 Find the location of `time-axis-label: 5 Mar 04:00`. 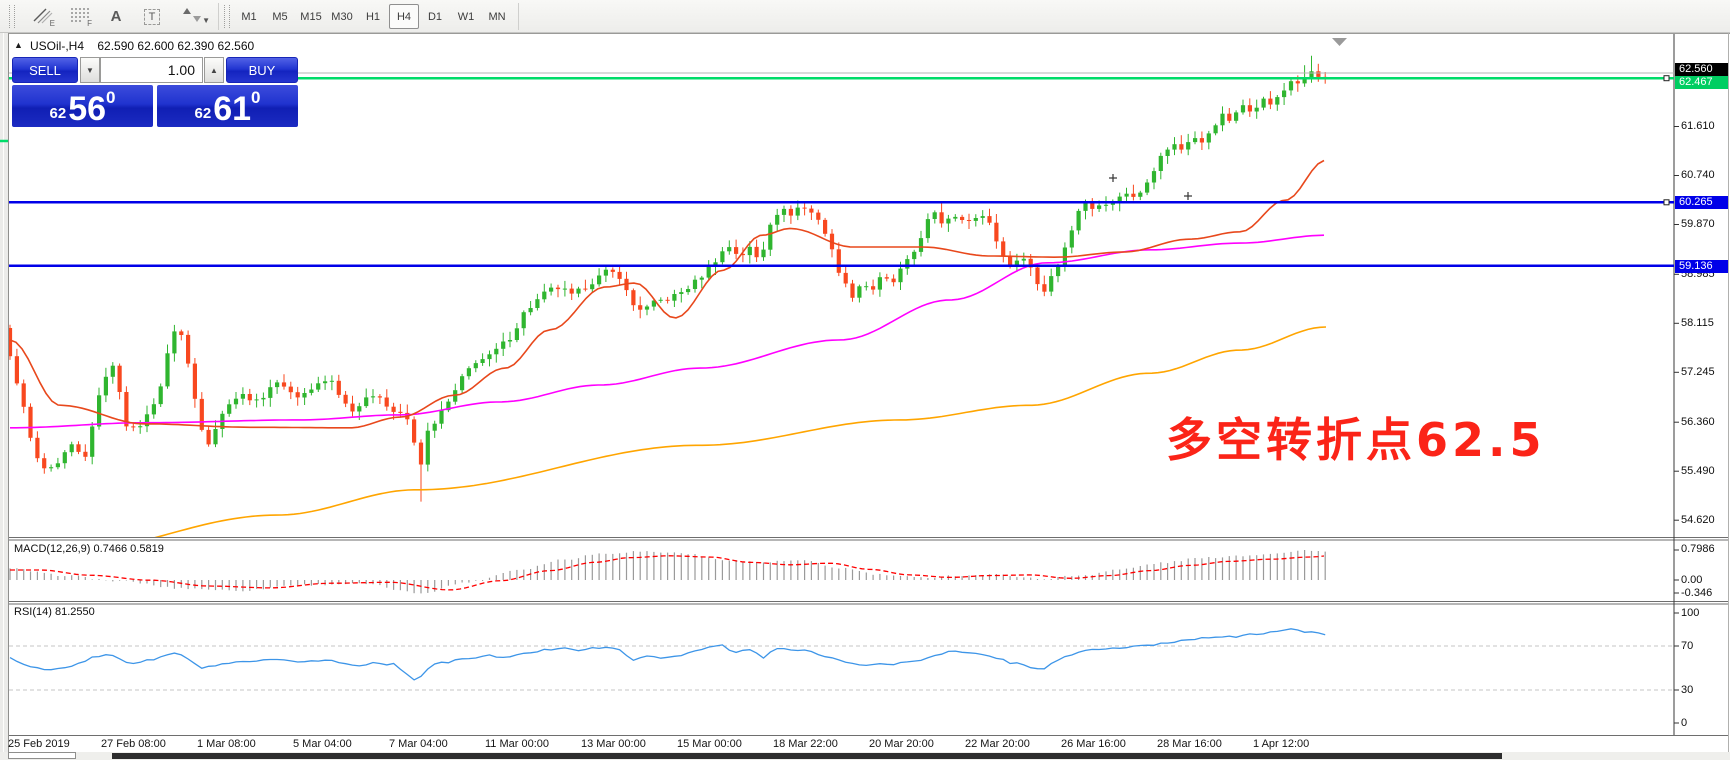

time-axis-label: 5 Mar 04:00 is located at coordinates (322, 744).